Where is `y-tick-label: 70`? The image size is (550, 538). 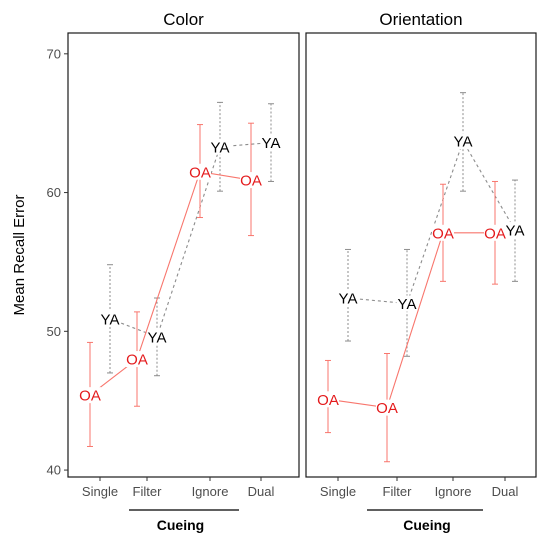 y-tick-label: 70 is located at coordinates (54, 53).